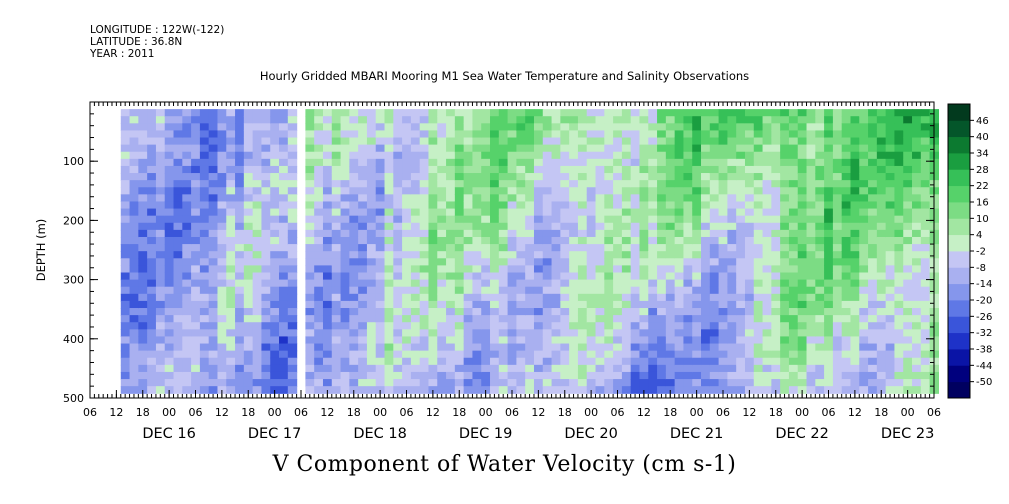 The width and height of the screenshot is (1009, 504). What do you see at coordinates (802, 434) in the screenshot?
I see `x-day-label: DEC 22` at bounding box center [802, 434].